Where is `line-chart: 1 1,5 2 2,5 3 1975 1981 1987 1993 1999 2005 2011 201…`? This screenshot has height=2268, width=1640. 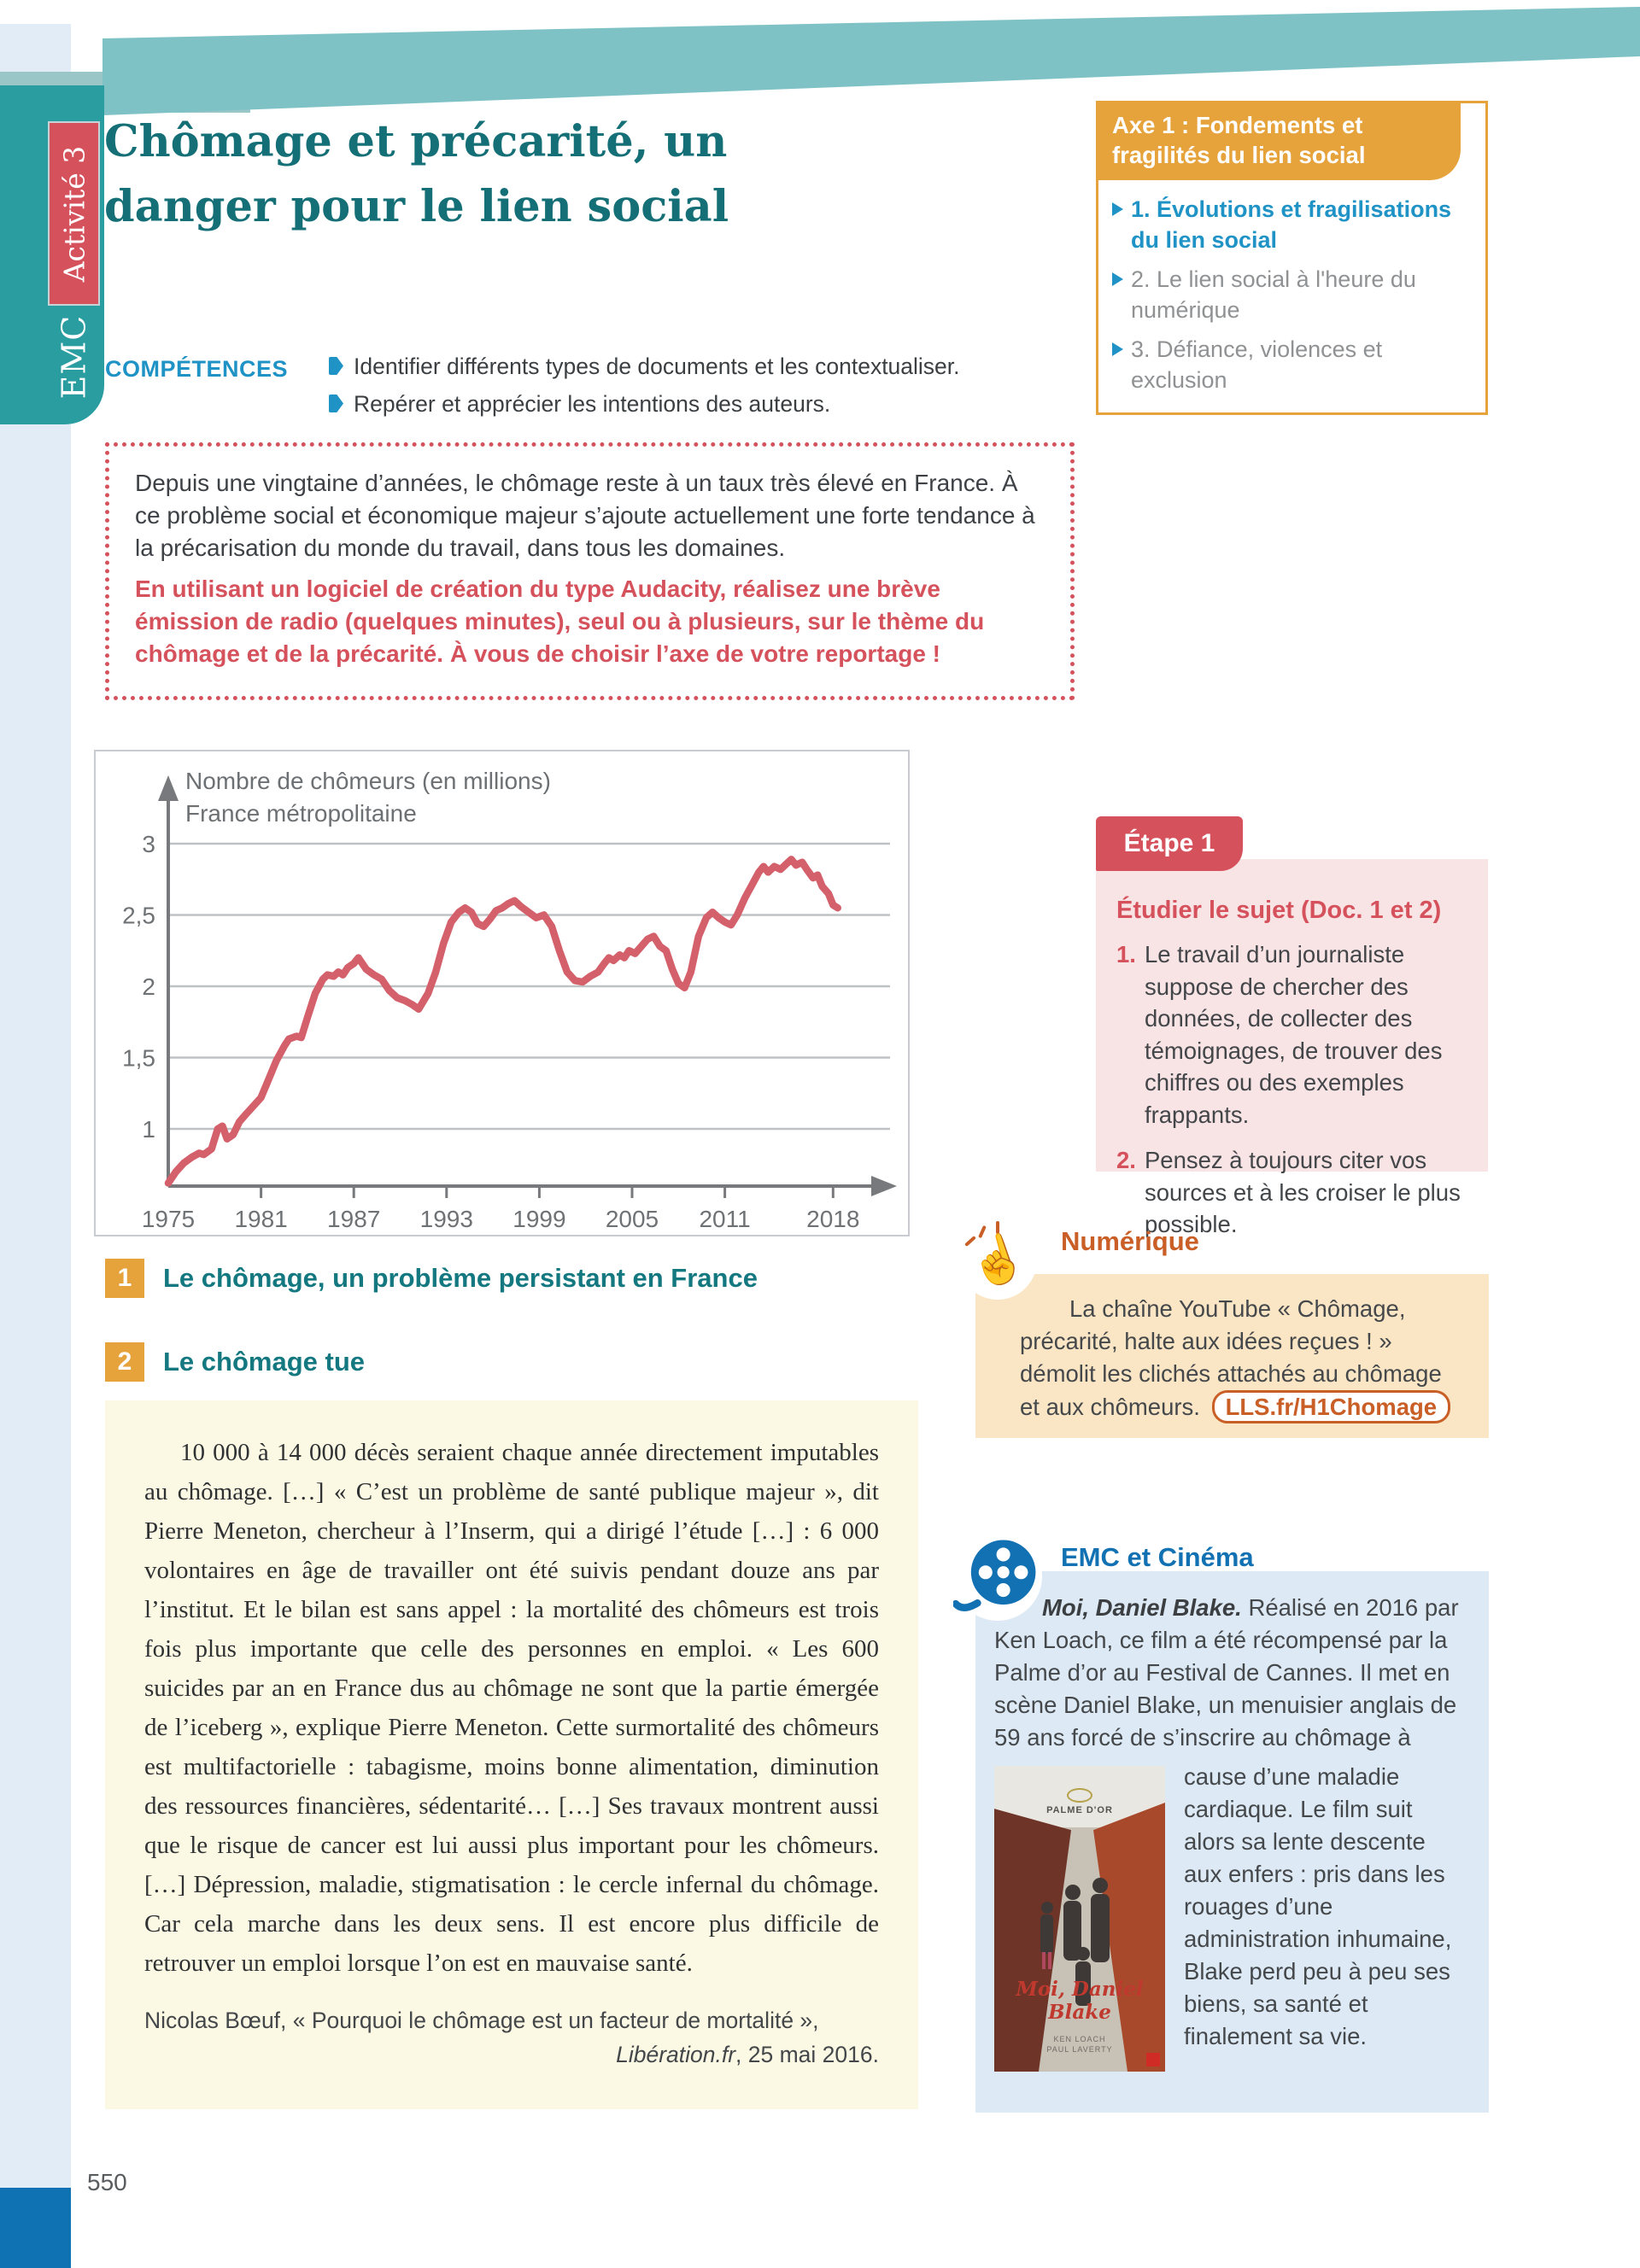
line-chart: 1 1,5 2 2,5 3 1975 1981 1987 1993 1999 2005 2011 201… is located at coordinates (509, 1003).